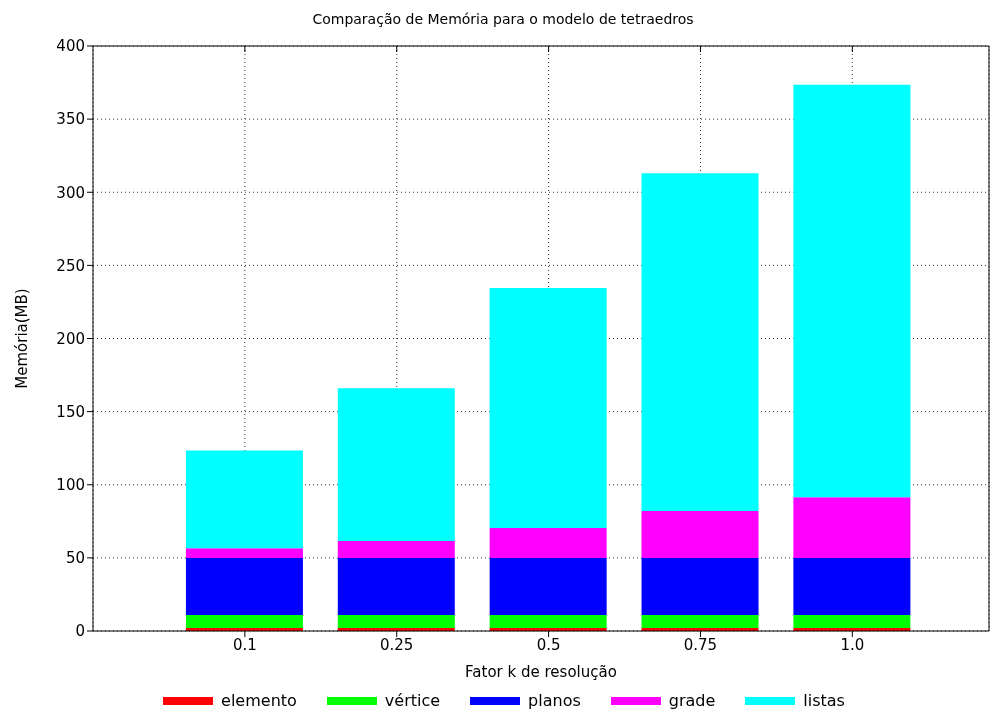  What do you see at coordinates (22, 338) in the screenshot?
I see `y-axis-title: Memória(MB)` at bounding box center [22, 338].